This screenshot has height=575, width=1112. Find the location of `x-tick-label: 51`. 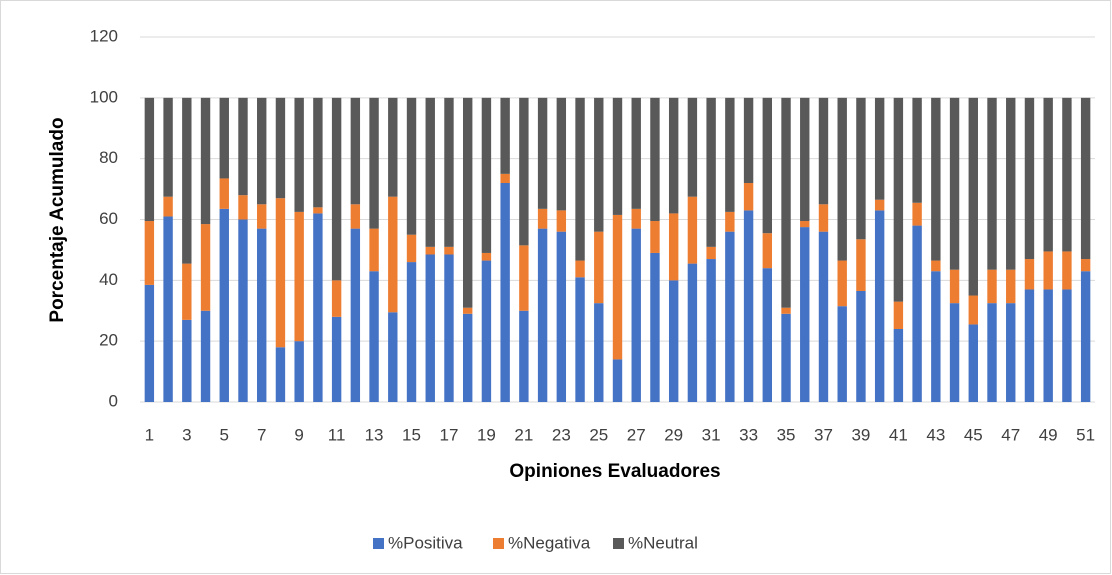

x-tick-label: 51 is located at coordinates (1085, 434).